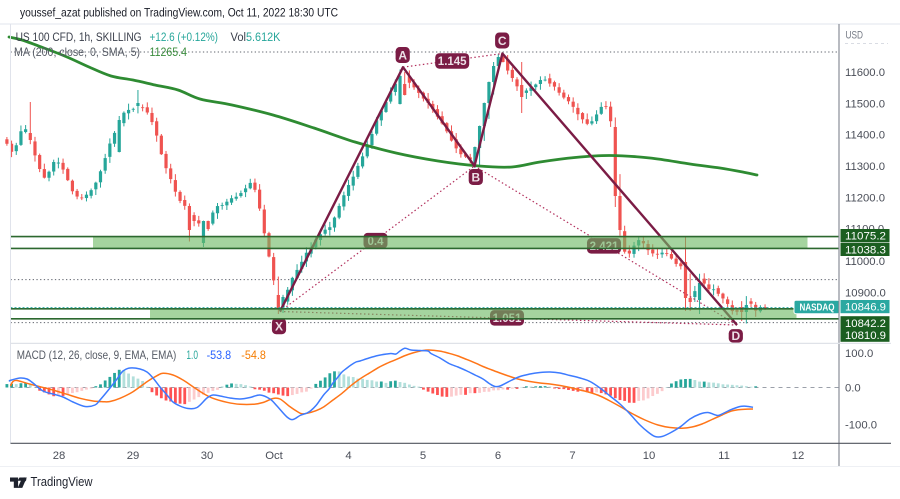  Describe the element at coordinates (865, 104) in the screenshot. I see `svg-text: 11500.0` at that location.